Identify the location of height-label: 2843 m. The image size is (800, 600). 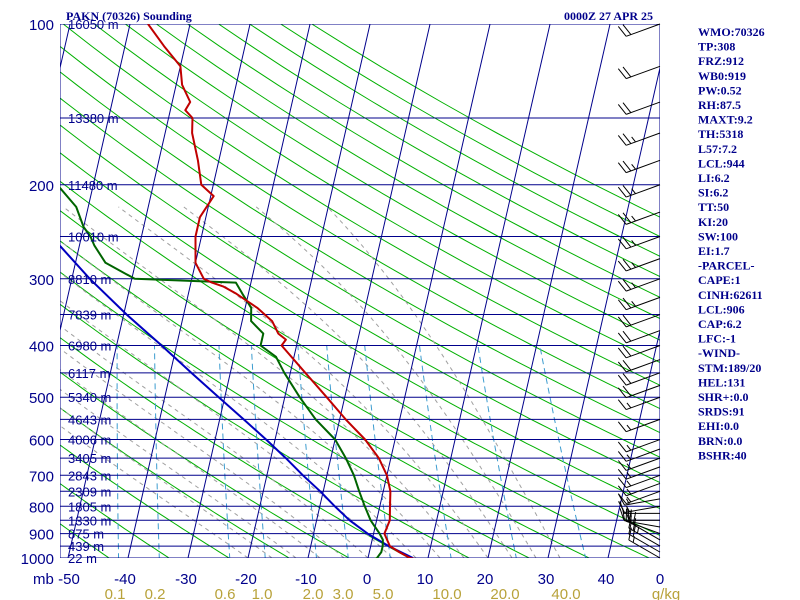
(89, 475).